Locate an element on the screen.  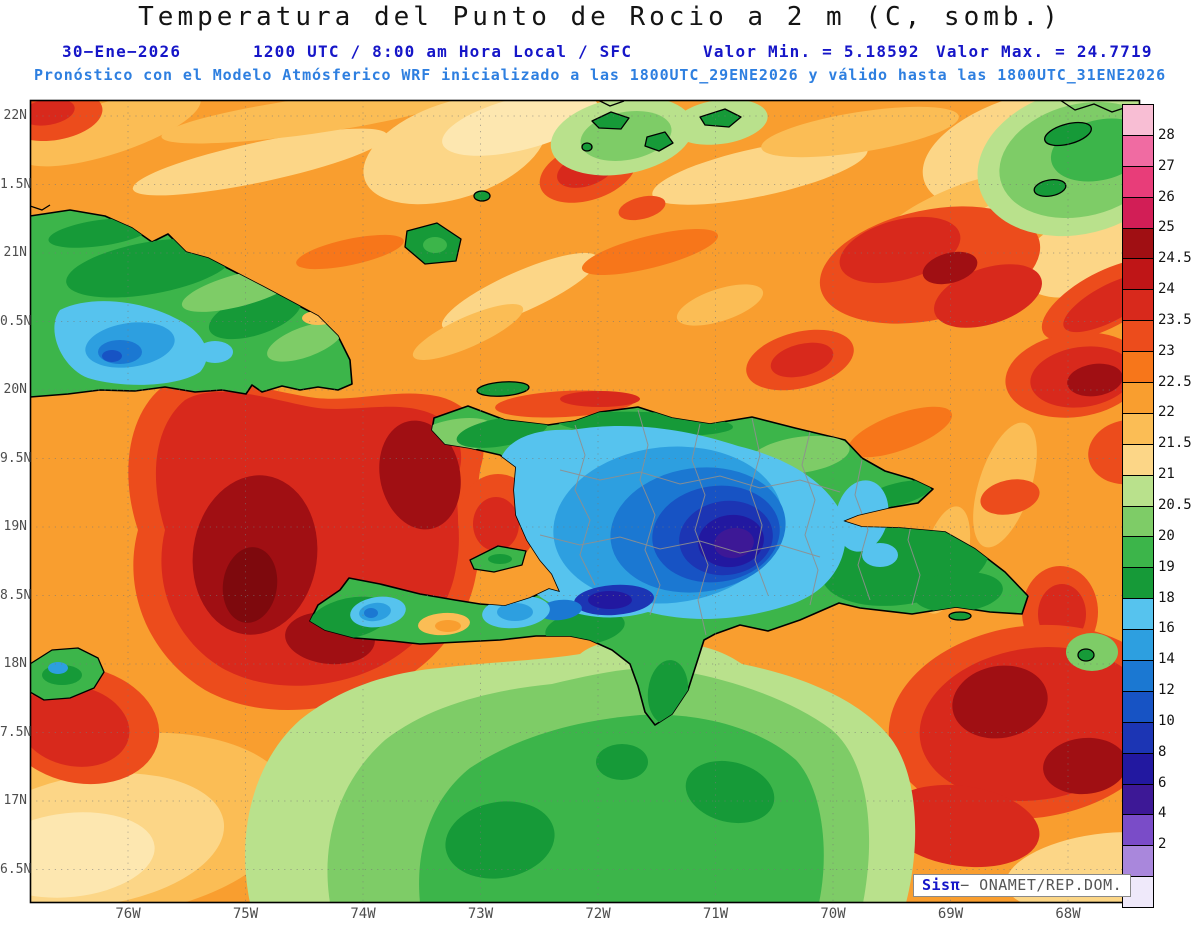
colorbar-tick-label: 18 is located at coordinates (1166, 597).